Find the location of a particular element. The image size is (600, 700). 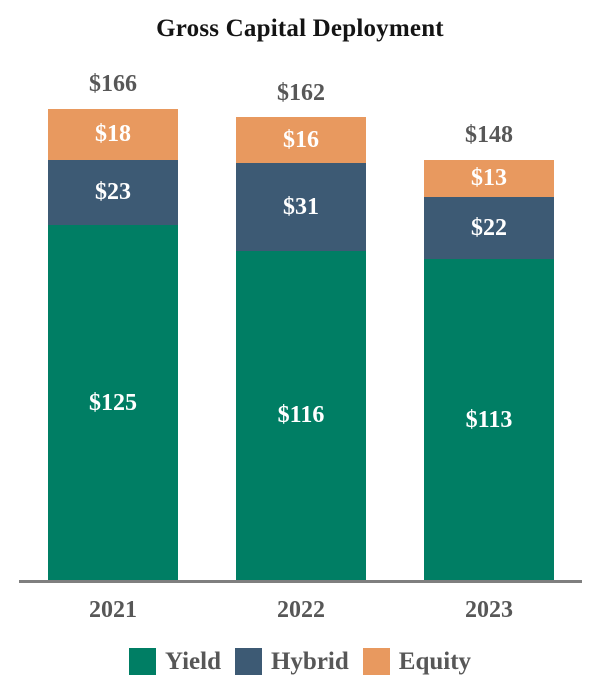

segment-value-label: $125 is located at coordinates (113, 402).